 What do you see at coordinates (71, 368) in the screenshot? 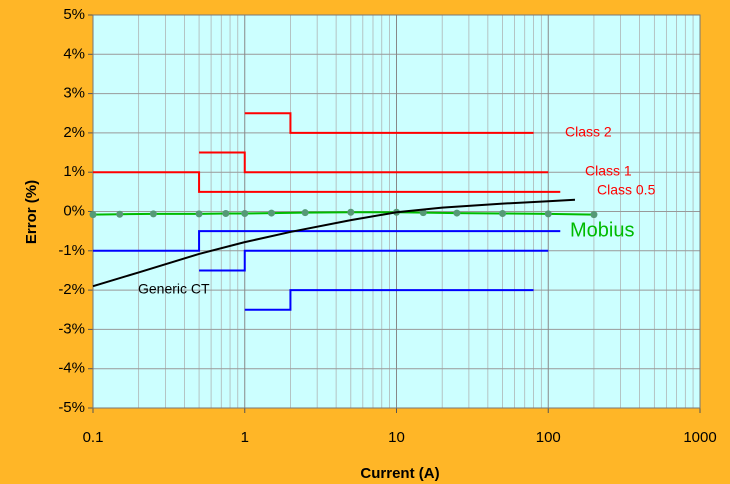
I see `y-tick-label: -4%` at bounding box center [71, 368].